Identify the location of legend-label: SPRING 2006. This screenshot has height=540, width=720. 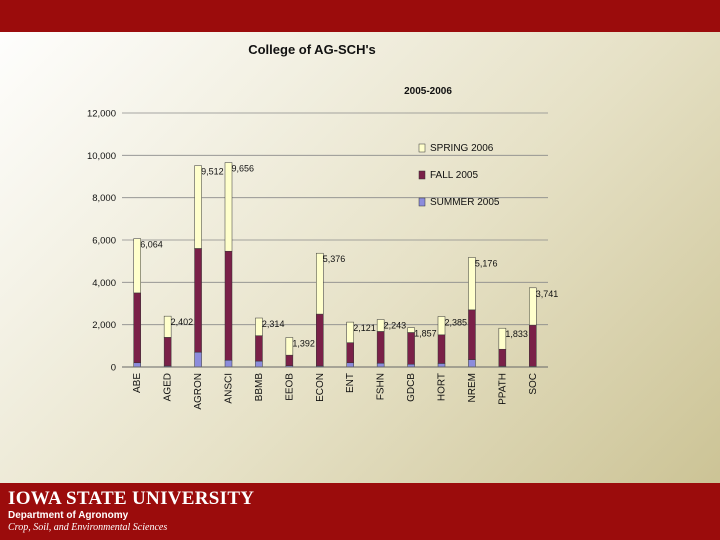
(462, 148).